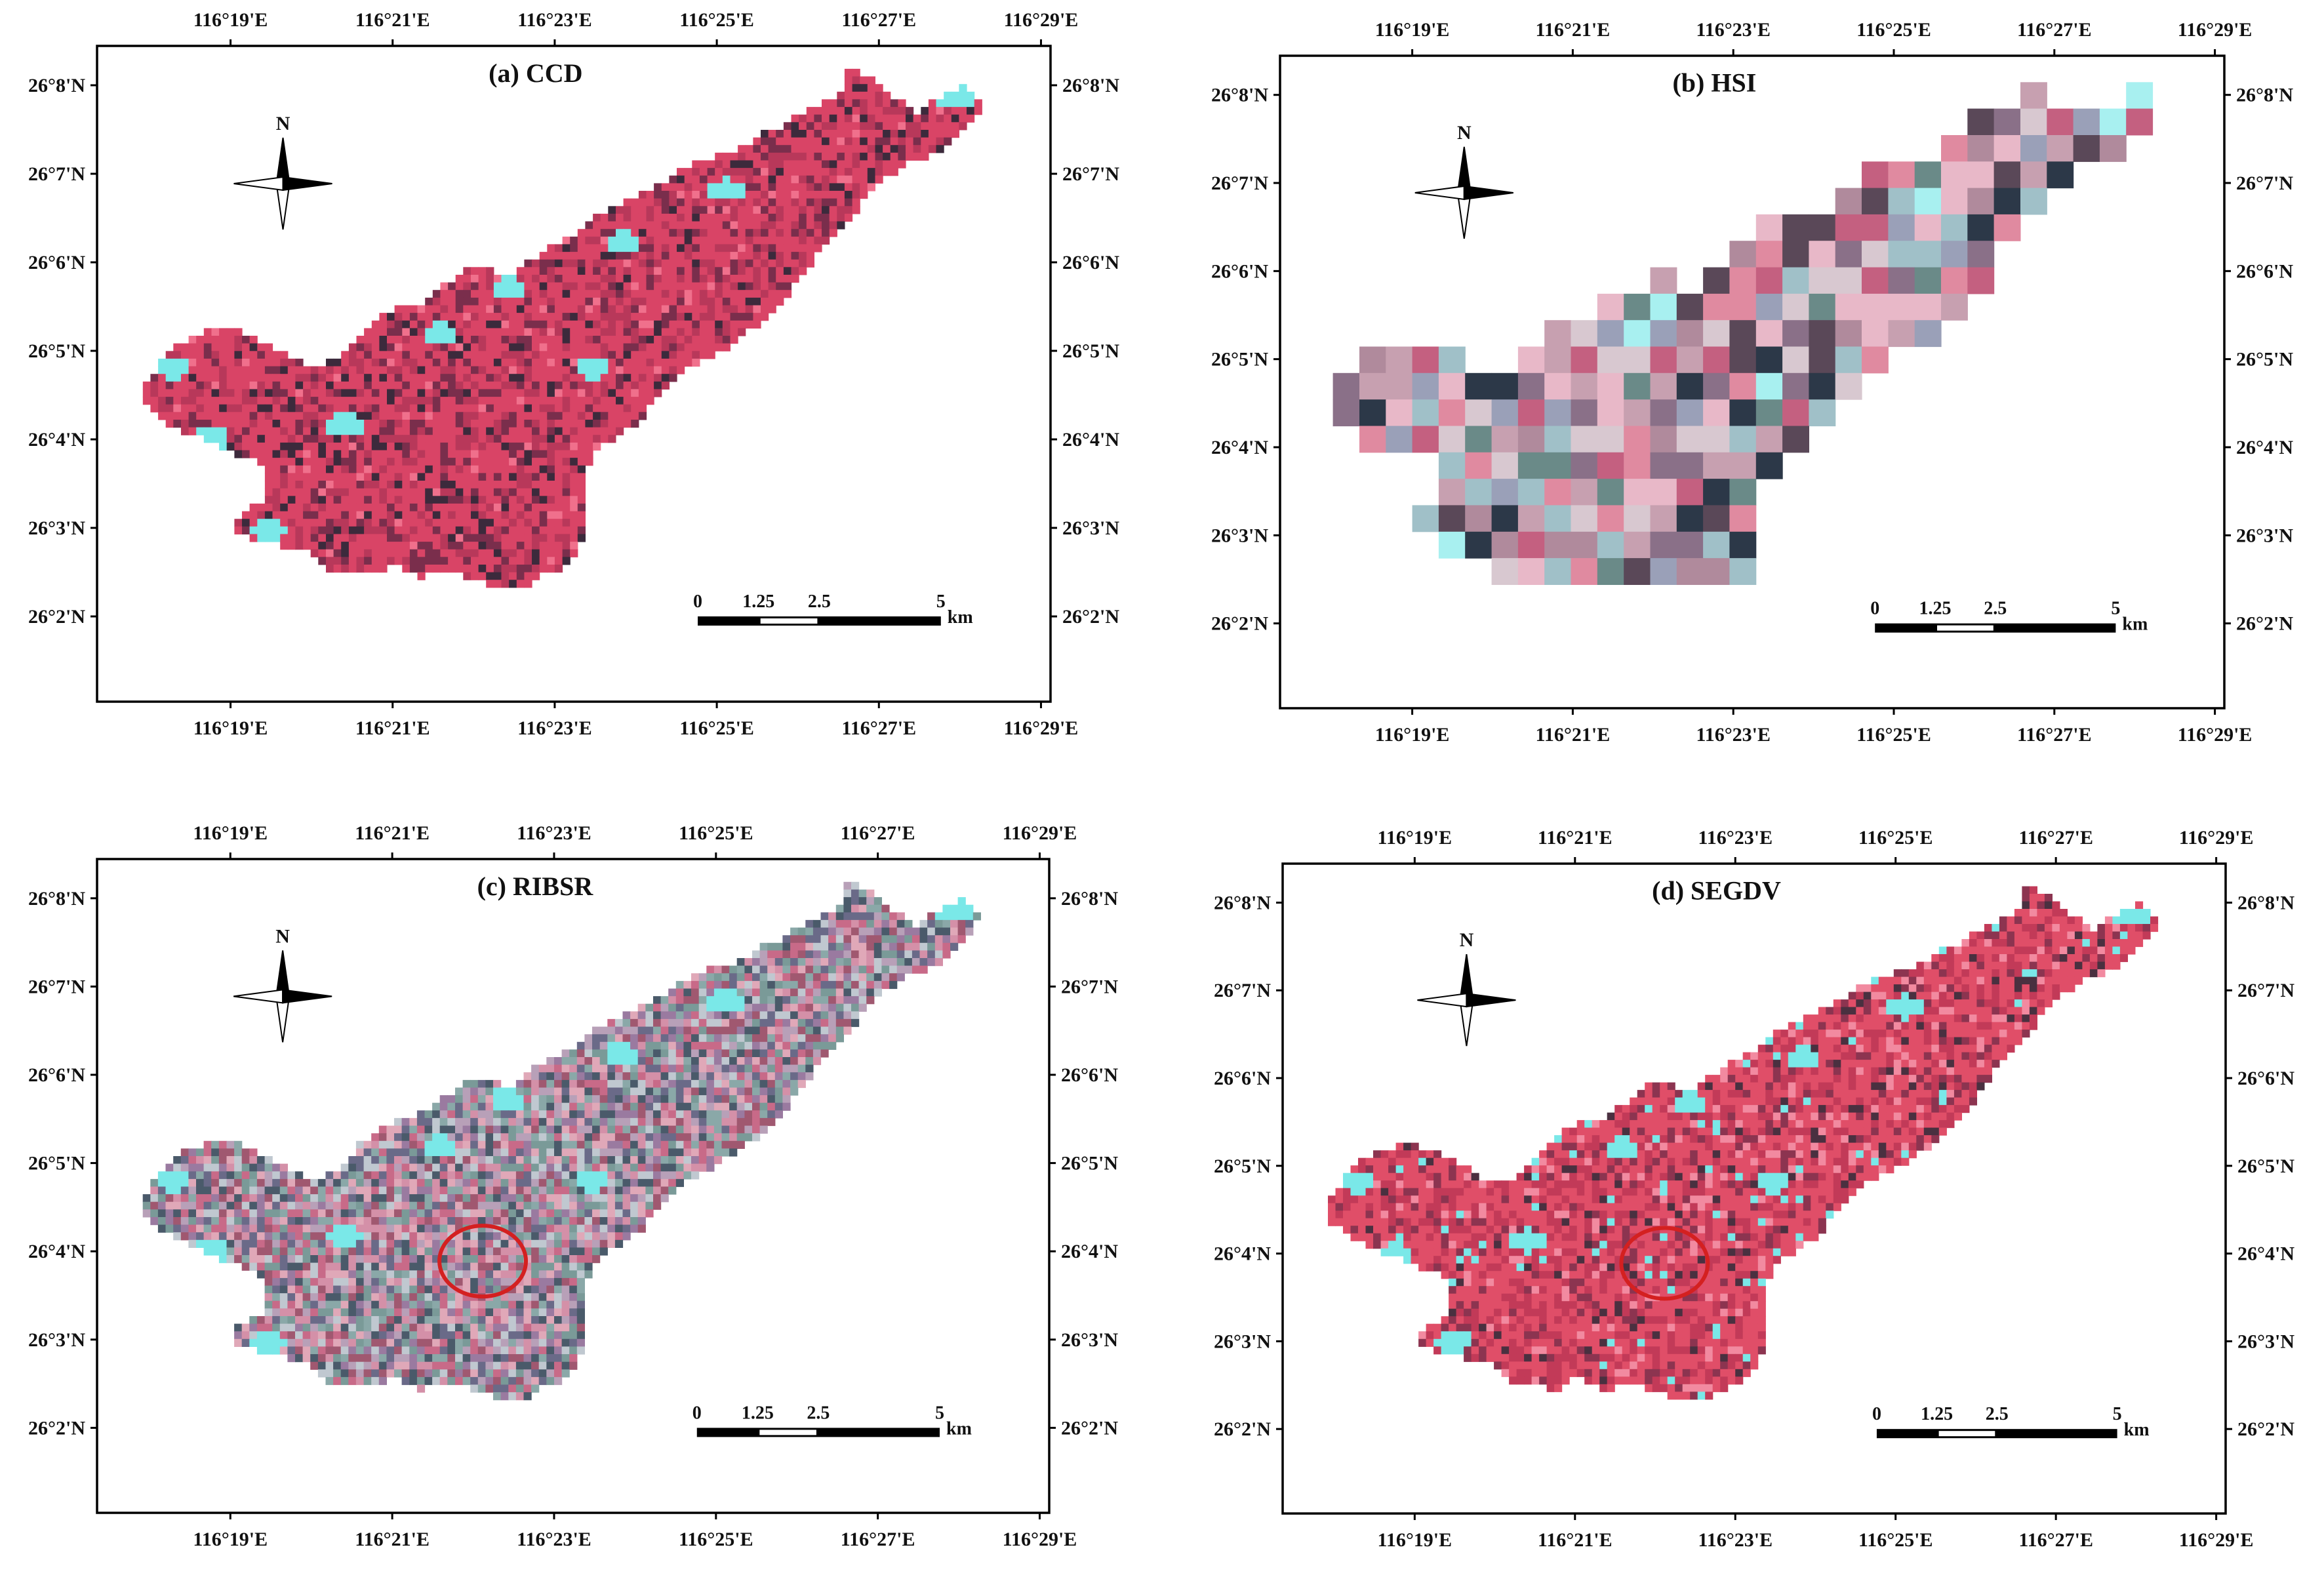 The image size is (2324, 1583). What do you see at coordinates (535, 886) in the screenshot?
I see `map-title: (c) RIBSR` at bounding box center [535, 886].